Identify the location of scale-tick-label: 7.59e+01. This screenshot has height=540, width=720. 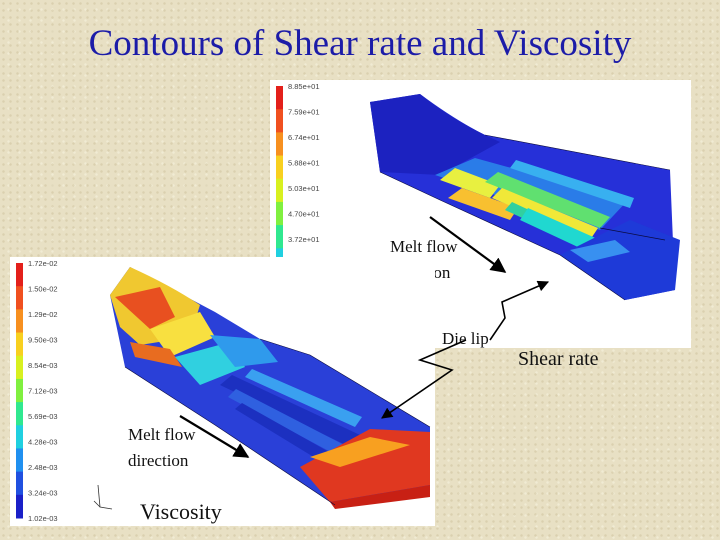
(304, 112).